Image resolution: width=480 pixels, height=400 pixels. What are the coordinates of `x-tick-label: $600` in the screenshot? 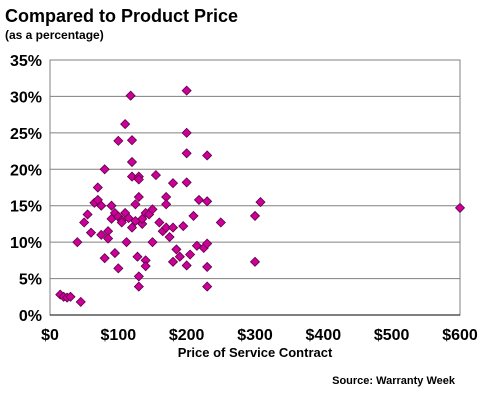 It's located at (460, 335).